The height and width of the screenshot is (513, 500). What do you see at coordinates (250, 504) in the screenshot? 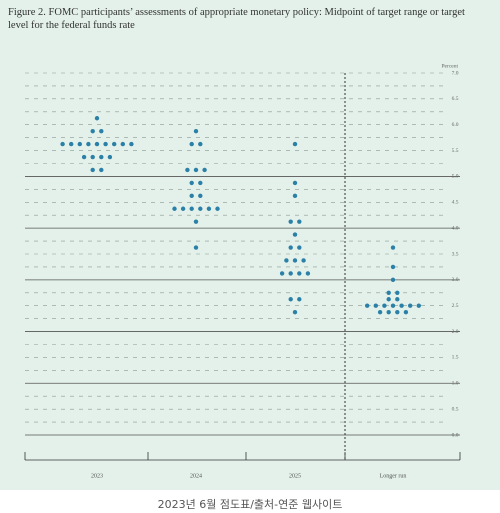
I see `caption: 2023년 6월 점도표/출처-연준 웹사이트` at bounding box center [250, 504].